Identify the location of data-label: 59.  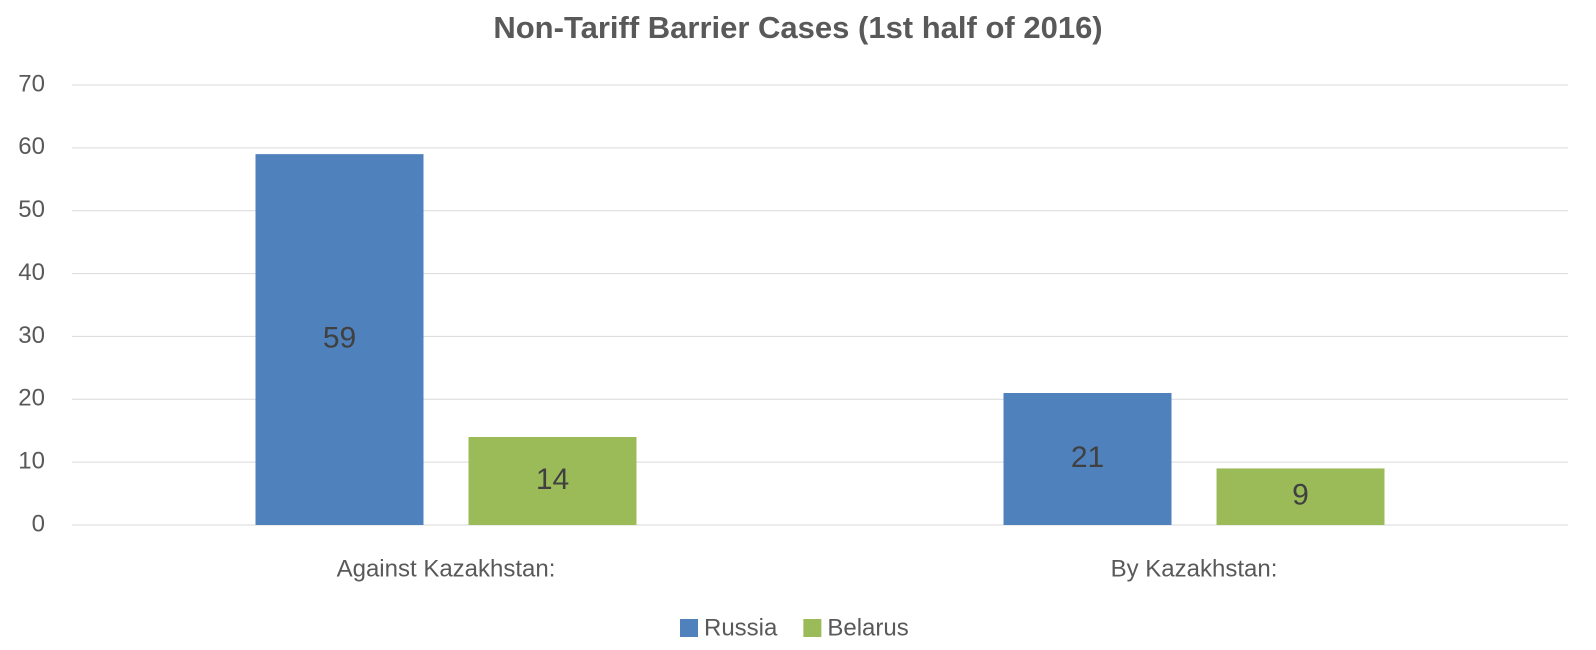
(339, 337).